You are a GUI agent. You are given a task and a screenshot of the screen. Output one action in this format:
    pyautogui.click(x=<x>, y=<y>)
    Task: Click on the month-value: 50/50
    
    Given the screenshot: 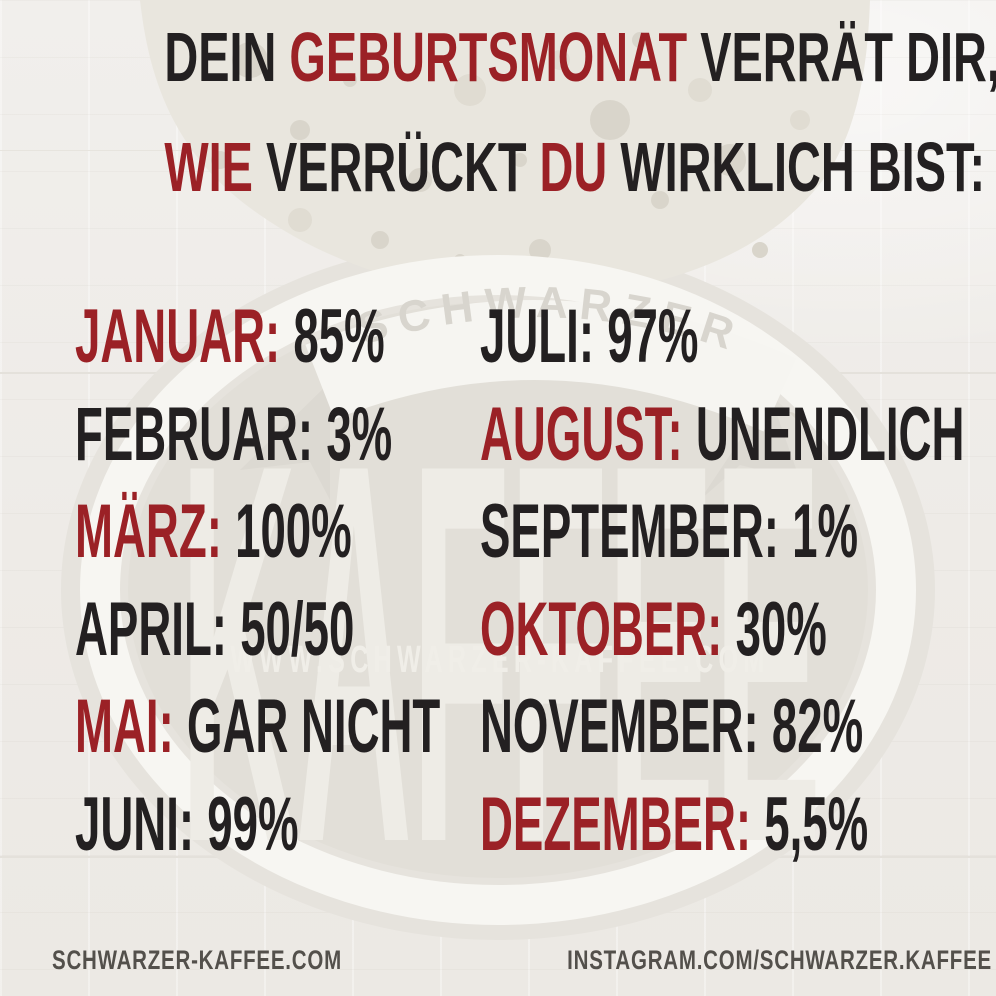 What is the action you would take?
    pyautogui.click(x=297, y=629)
    